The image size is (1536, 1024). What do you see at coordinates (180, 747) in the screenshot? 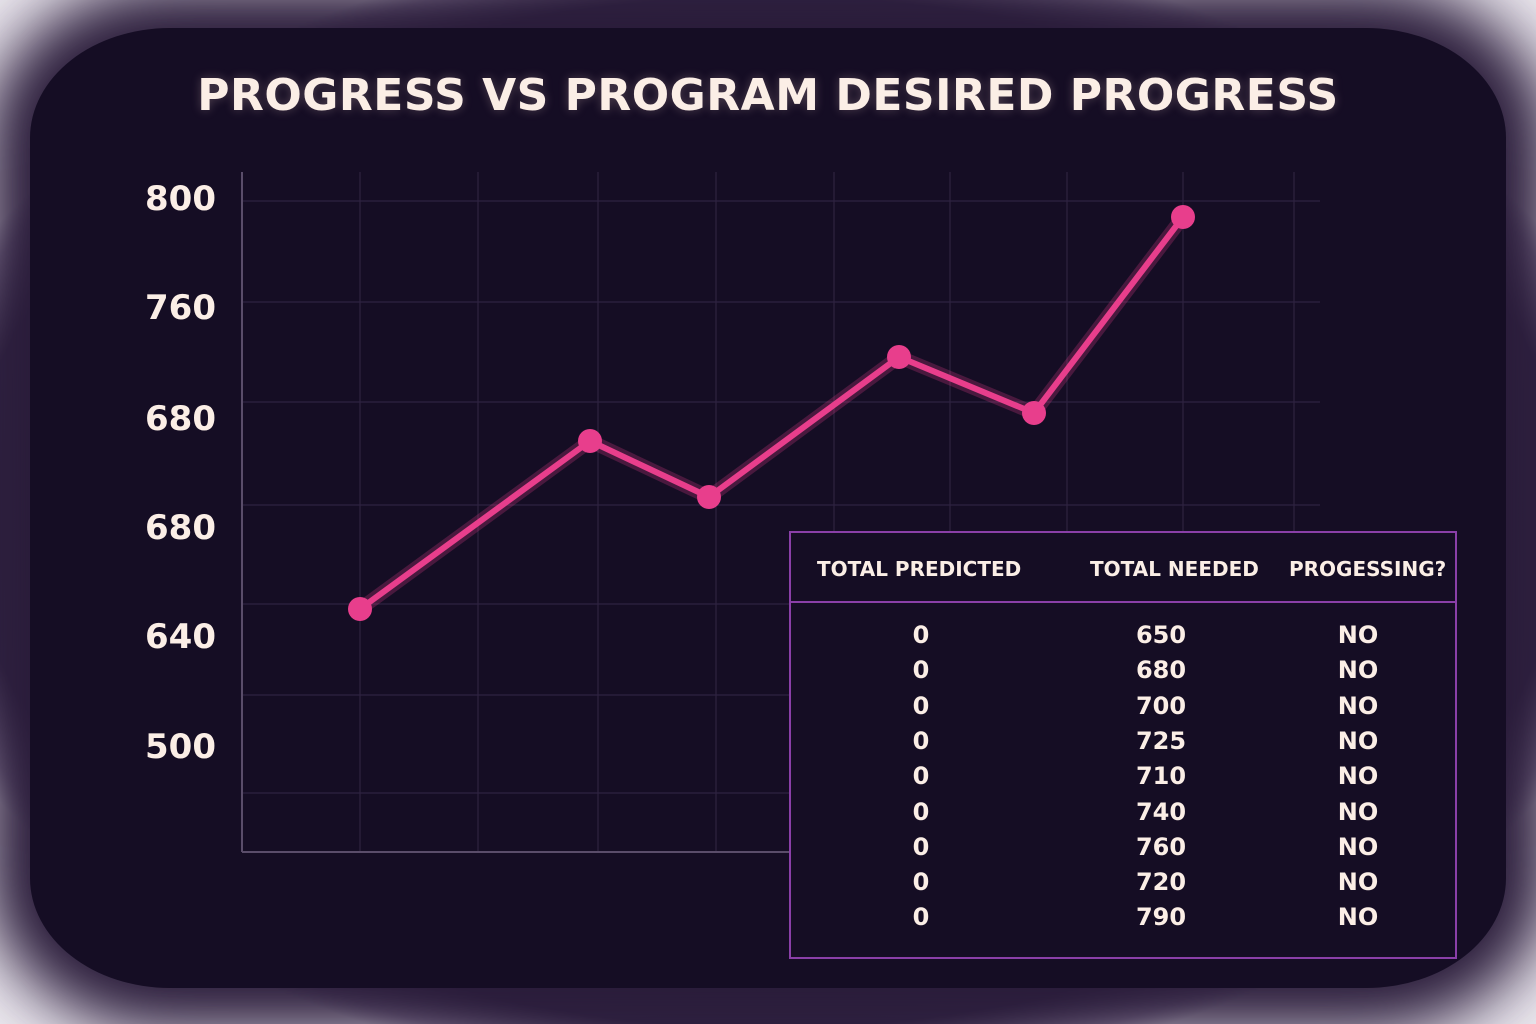
I see `y-tick-label: 500` at bounding box center [180, 747].